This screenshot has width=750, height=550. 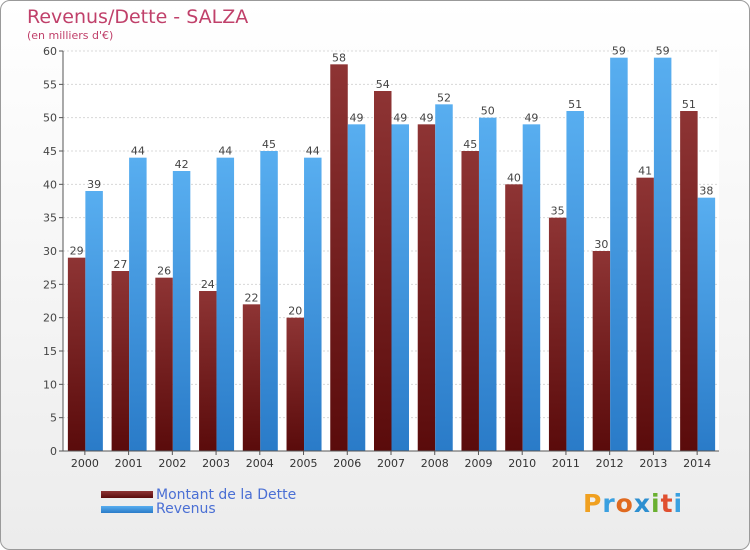 I want to click on x-tick-label: 2000, so click(x=85, y=463).